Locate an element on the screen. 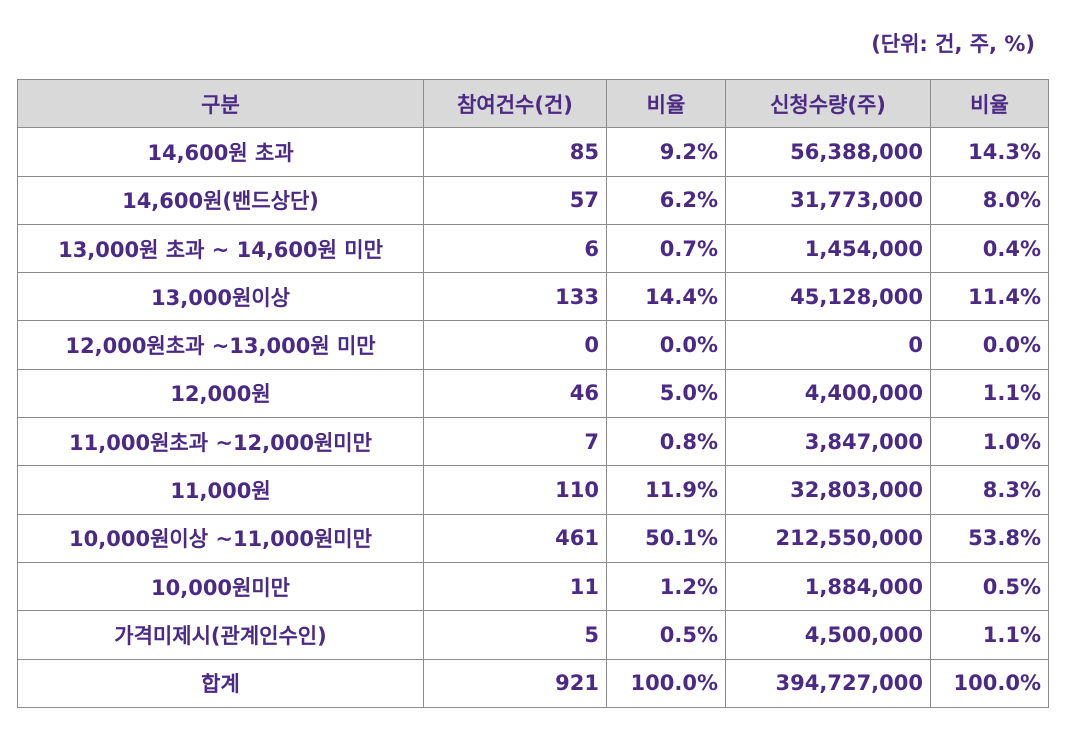 The image size is (1076, 734). cell-quantity-ratio: 14.3% is located at coordinates (989, 152).